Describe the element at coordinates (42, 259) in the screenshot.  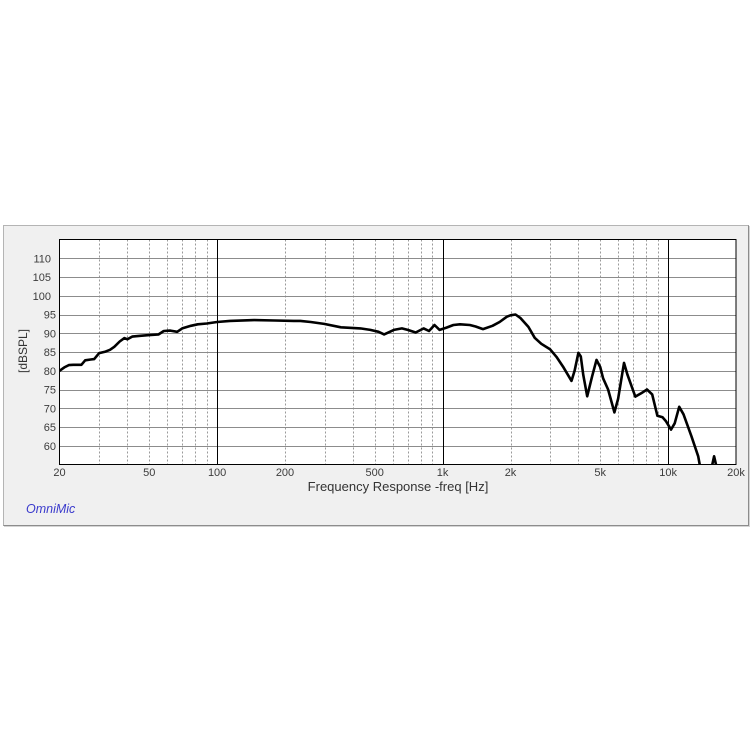
I see `y-tick-label: 110` at that location.